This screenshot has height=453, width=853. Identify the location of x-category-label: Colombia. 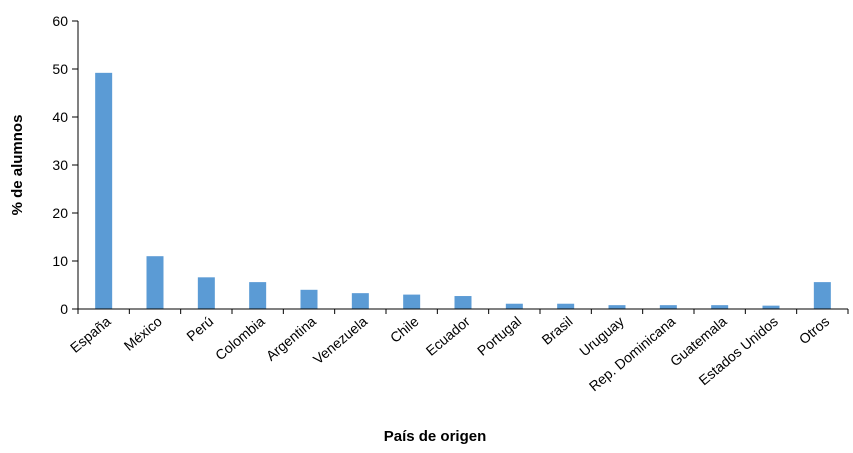
(240, 338).